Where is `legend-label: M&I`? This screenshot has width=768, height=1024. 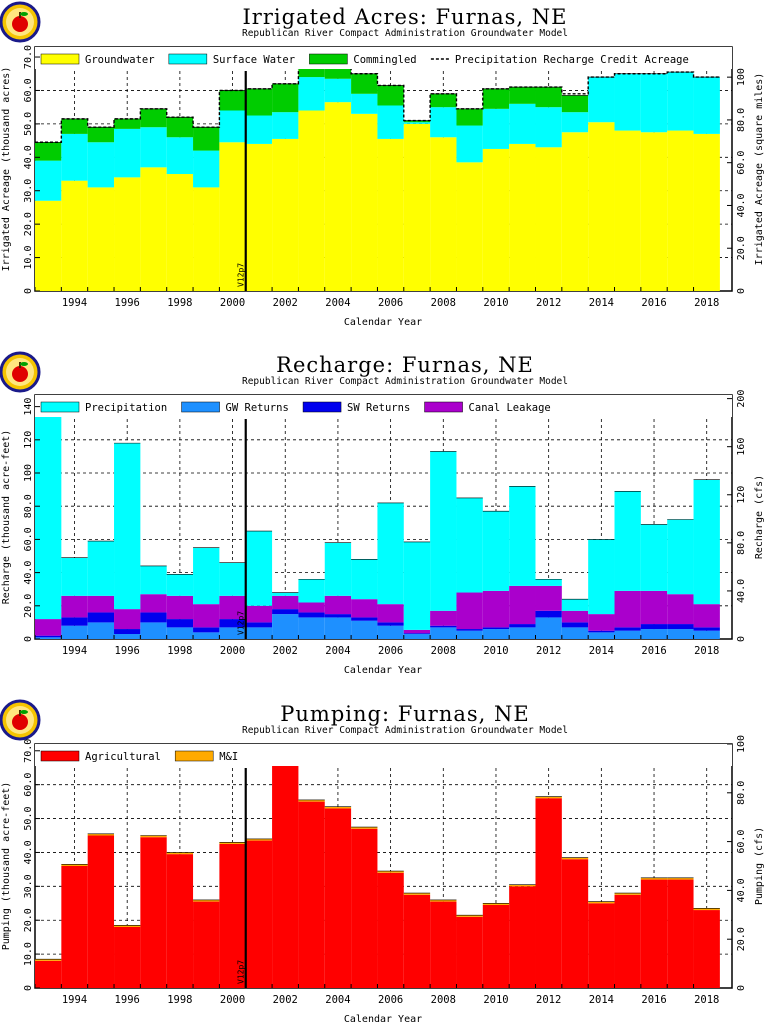
legend-label: M&I is located at coordinates (228, 757).